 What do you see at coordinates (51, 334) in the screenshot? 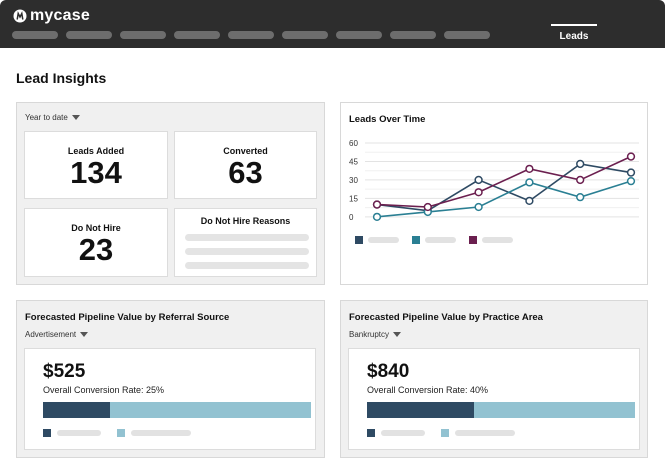
I see `referral-source-value: Advertisement` at bounding box center [51, 334].